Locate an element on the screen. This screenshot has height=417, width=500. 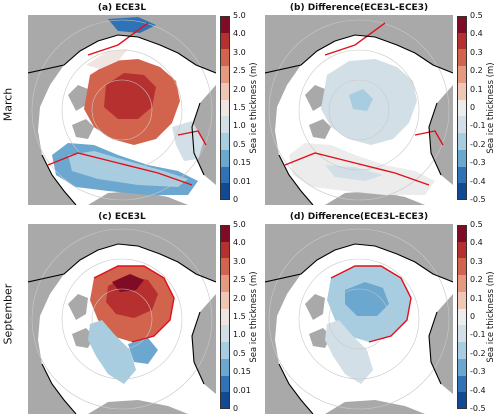
row-label-march: March is located at coordinates (8, 104).